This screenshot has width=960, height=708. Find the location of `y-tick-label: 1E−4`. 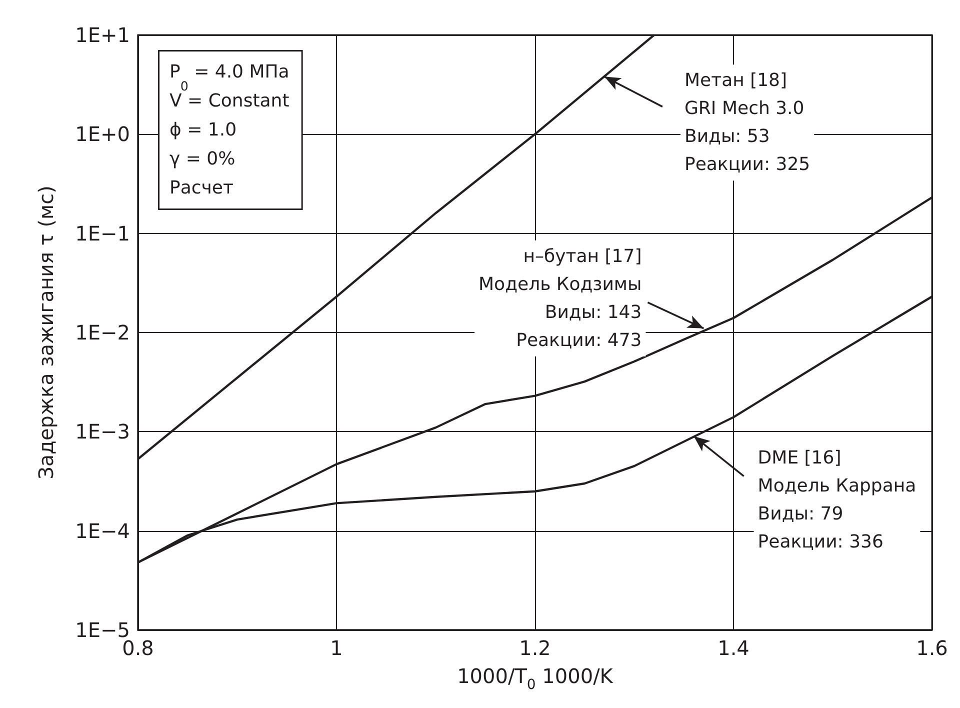

y-tick-label: 1E−4 is located at coordinates (102, 530).